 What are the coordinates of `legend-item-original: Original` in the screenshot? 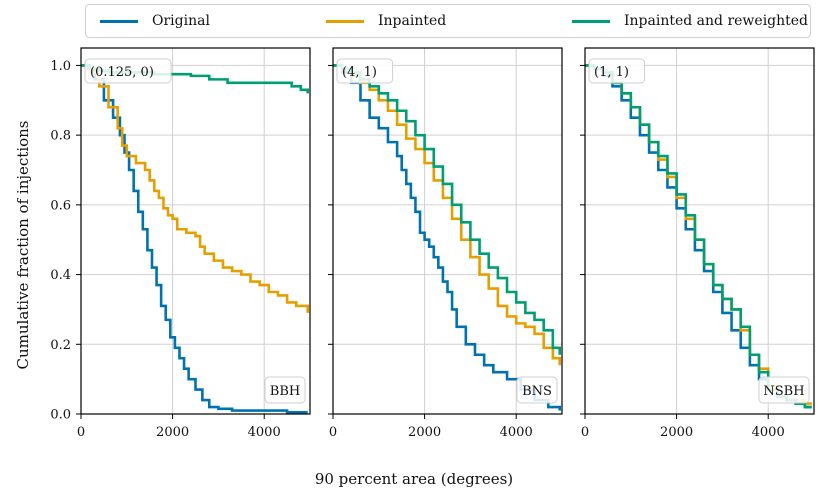 It's located at (155, 21).